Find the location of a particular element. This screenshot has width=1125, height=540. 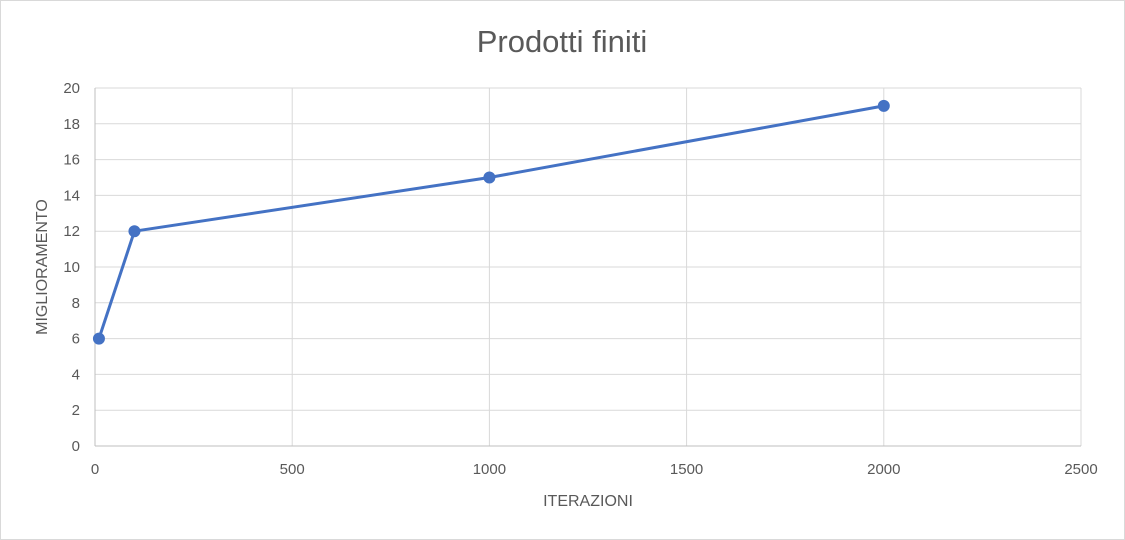

x-tick-label: 500 is located at coordinates (292, 469).